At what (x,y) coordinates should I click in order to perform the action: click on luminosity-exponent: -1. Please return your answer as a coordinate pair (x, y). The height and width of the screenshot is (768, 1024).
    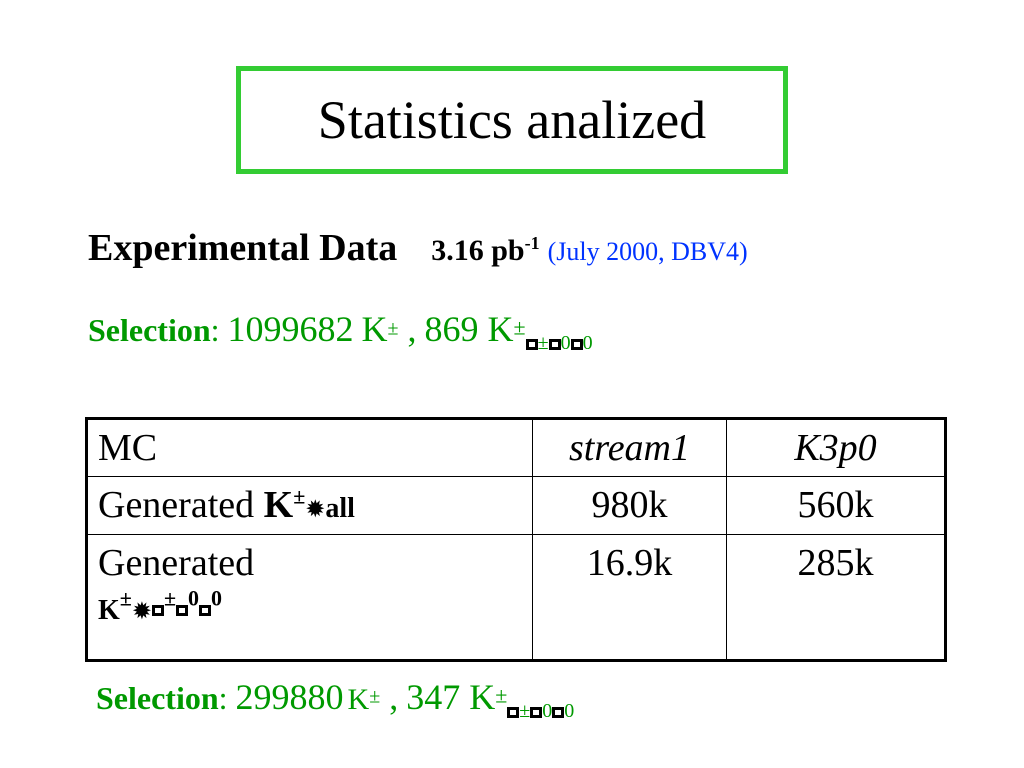
    Looking at the image, I should click on (532, 243).